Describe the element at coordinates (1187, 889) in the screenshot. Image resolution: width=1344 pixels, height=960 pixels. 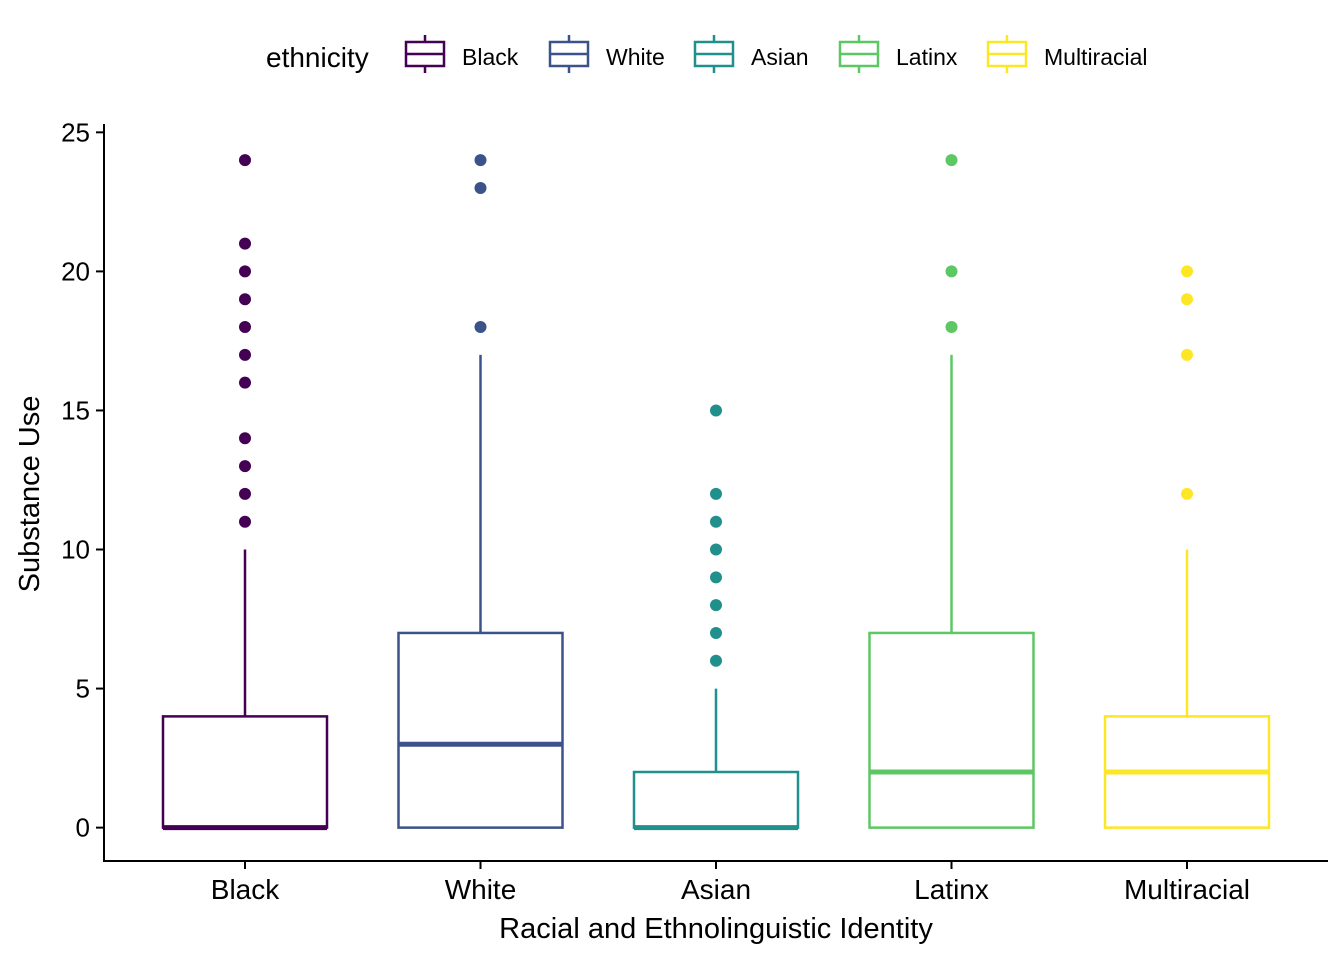
I see `x-tick-label: Multiracial` at that location.